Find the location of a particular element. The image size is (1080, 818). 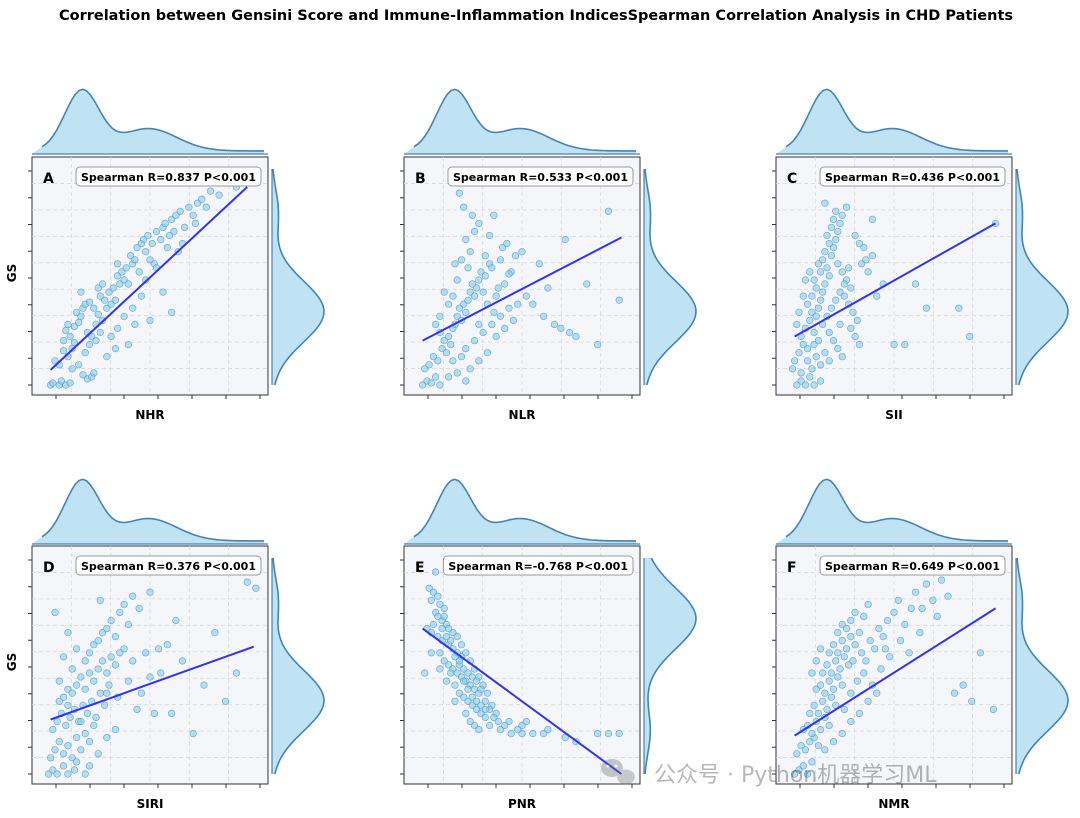

top-kde-line is located at coordinates (896, 120).